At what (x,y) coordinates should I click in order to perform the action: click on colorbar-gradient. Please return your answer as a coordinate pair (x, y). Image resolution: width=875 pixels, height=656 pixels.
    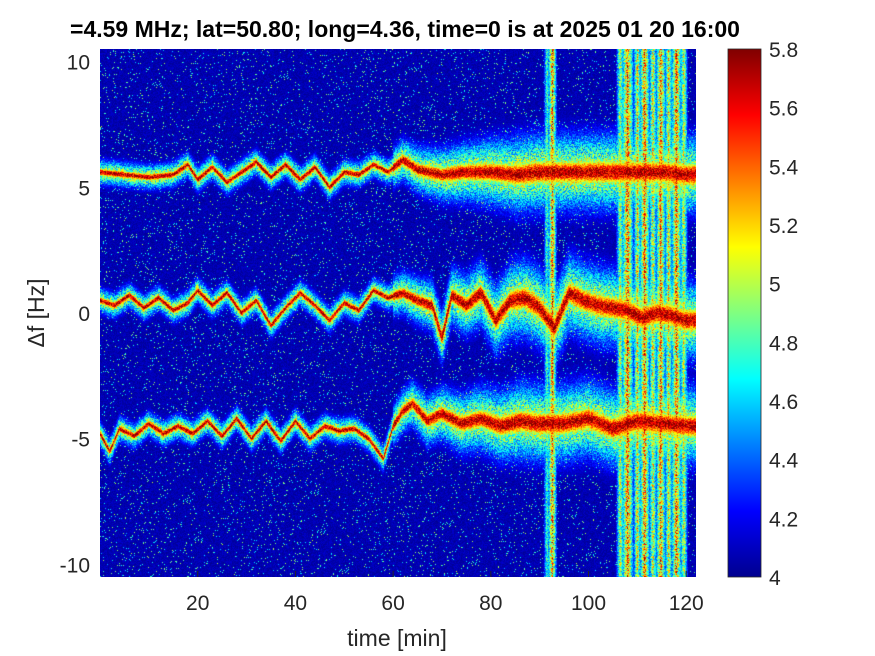
    Looking at the image, I should click on (744, 313).